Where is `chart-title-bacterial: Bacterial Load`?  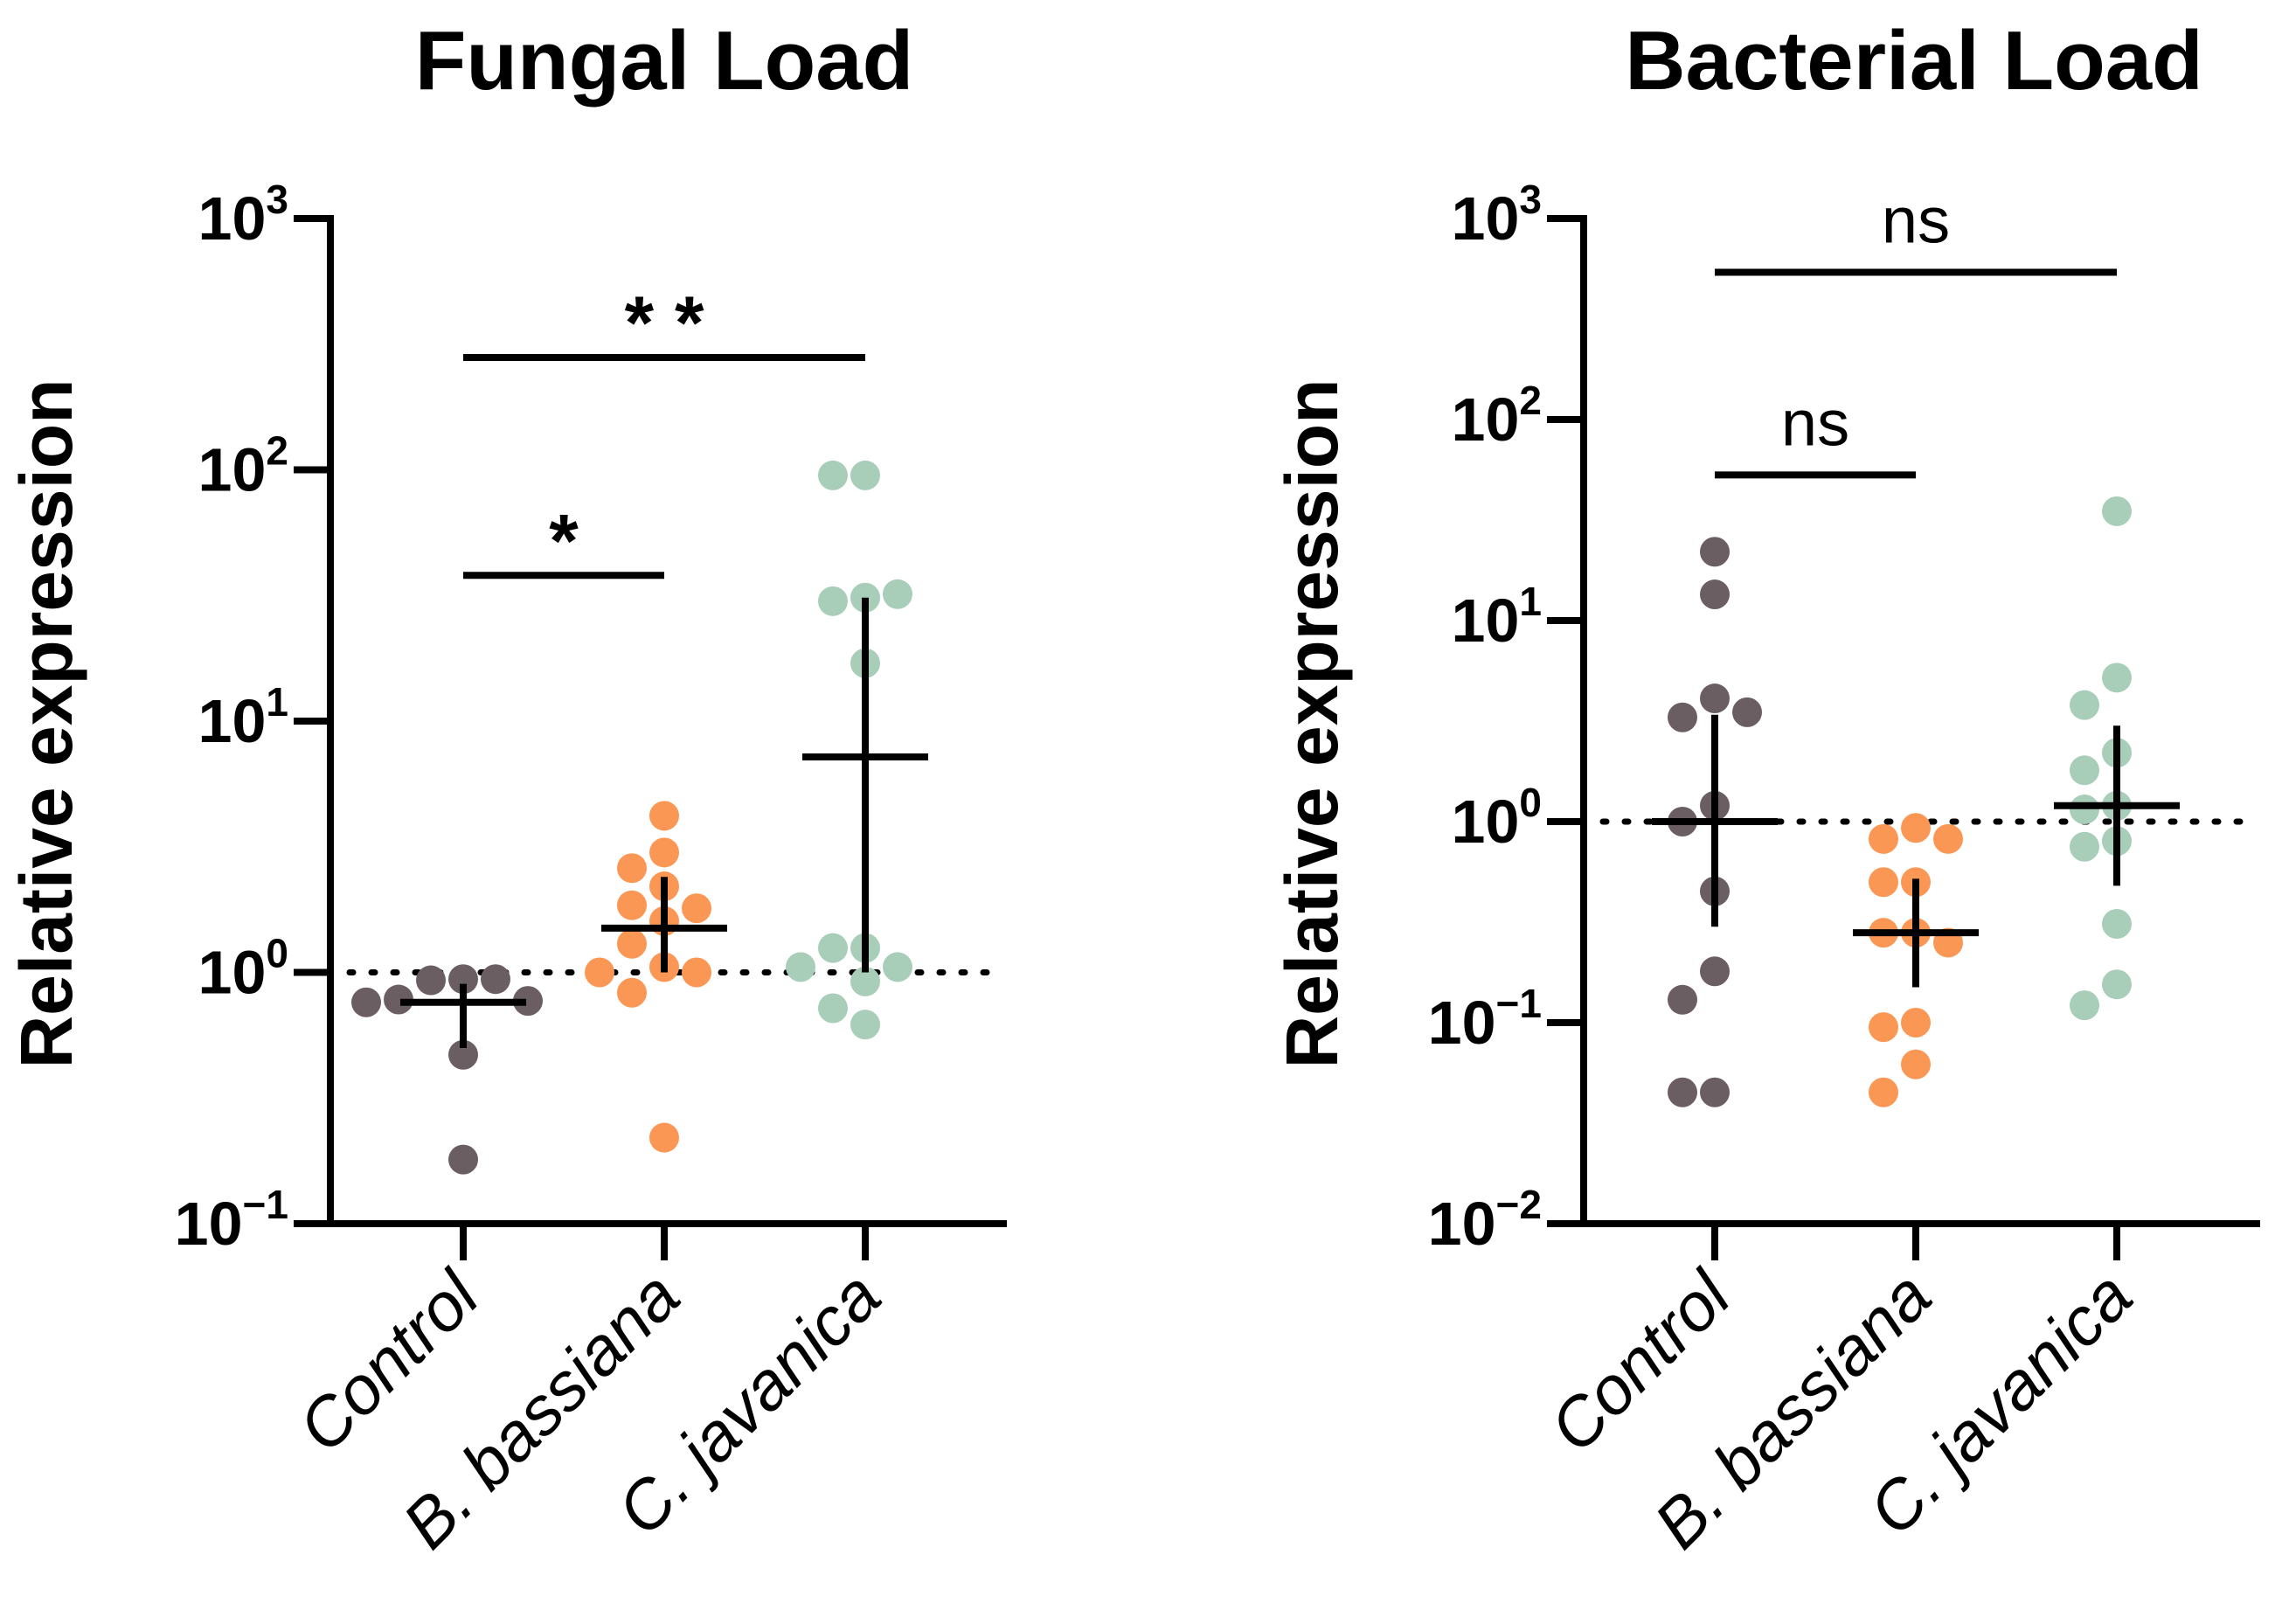 chart-title-bacterial: Bacterial Load is located at coordinates (1914, 61).